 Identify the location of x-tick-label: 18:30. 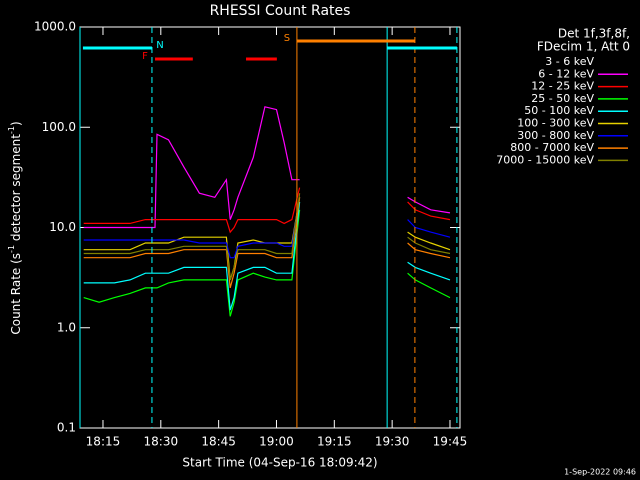
(161, 442).